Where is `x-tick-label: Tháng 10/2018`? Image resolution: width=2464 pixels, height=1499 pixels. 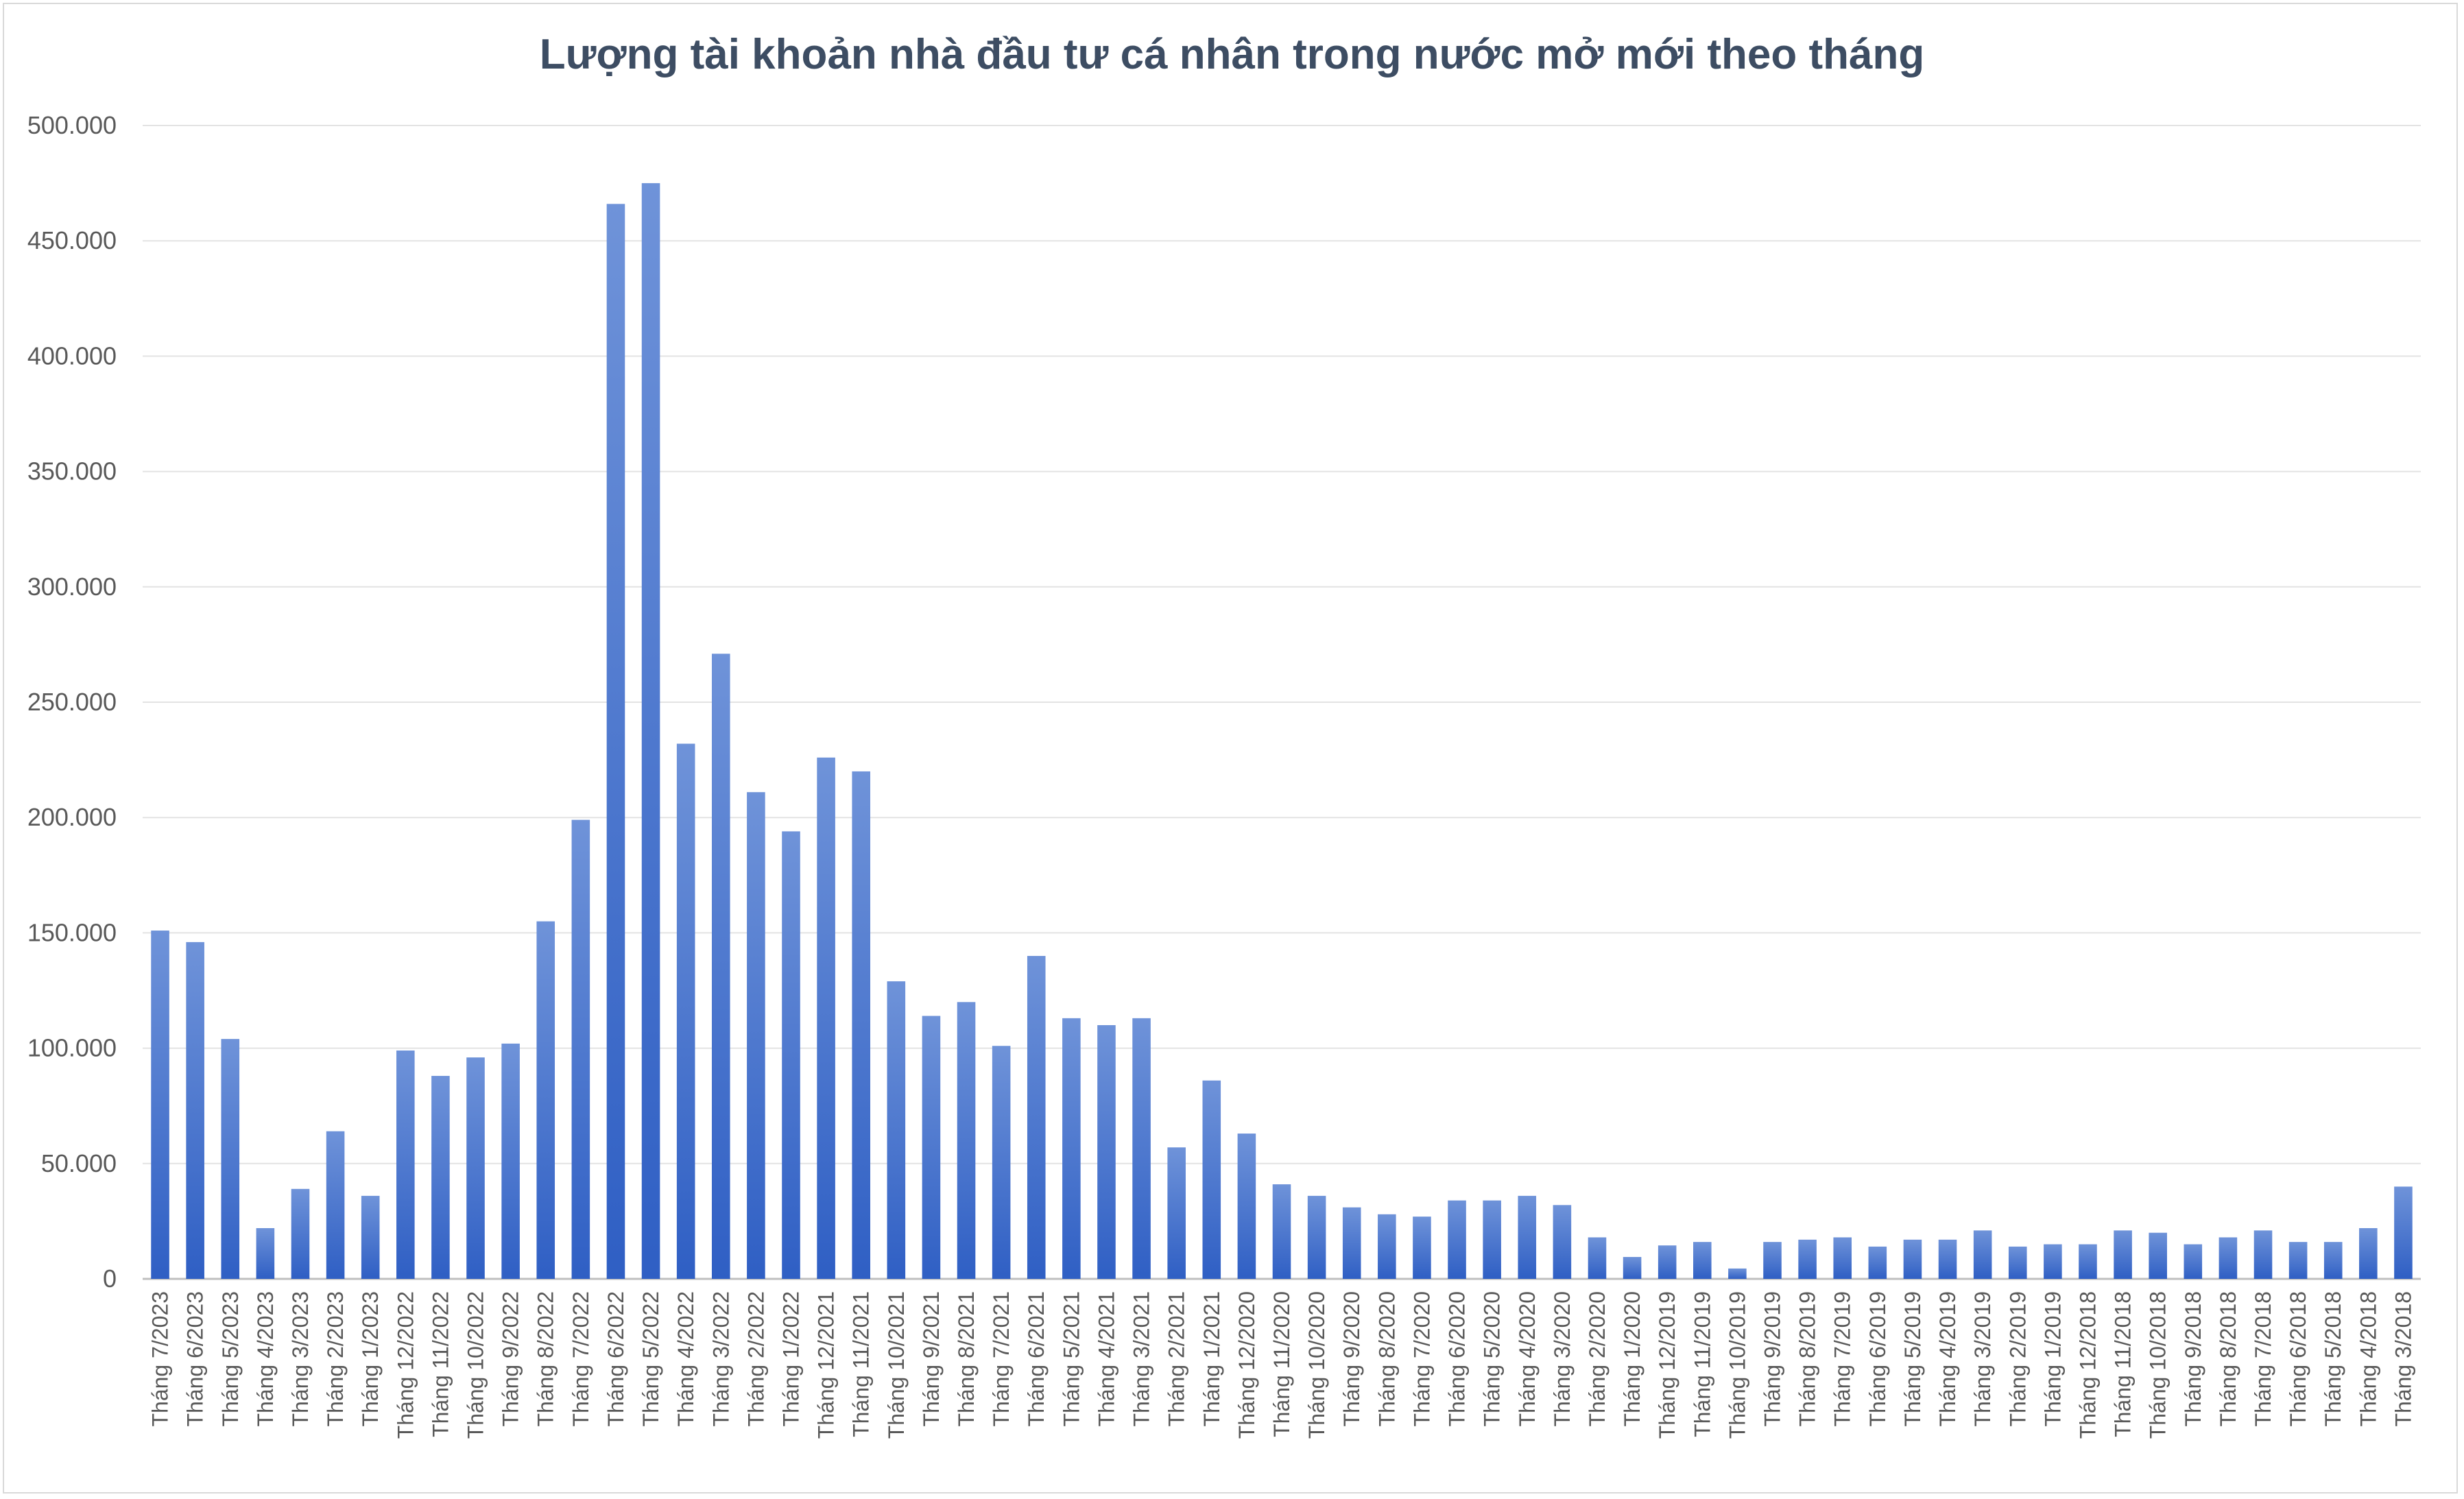 x-tick-label: Tháng 10/2018 is located at coordinates (2158, 1365).